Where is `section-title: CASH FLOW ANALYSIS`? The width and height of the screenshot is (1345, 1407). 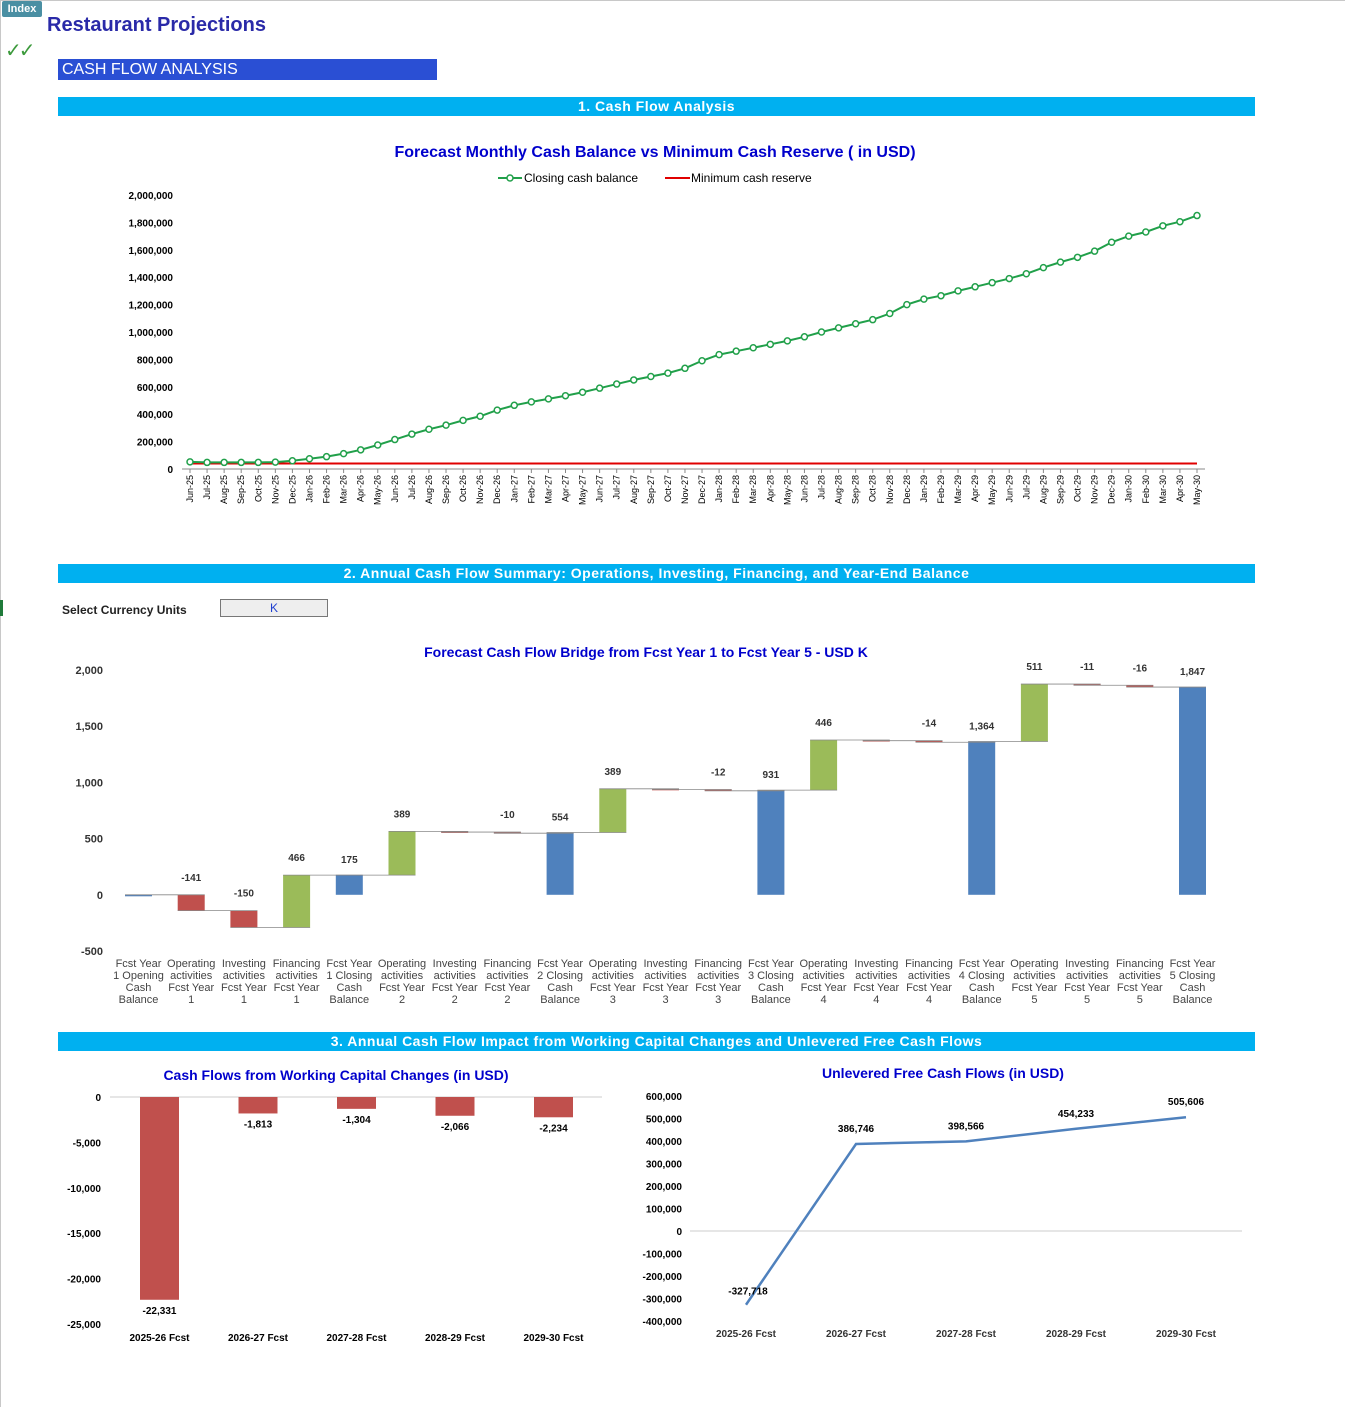 section-title: CASH FLOW ANALYSIS is located at coordinates (247, 69).